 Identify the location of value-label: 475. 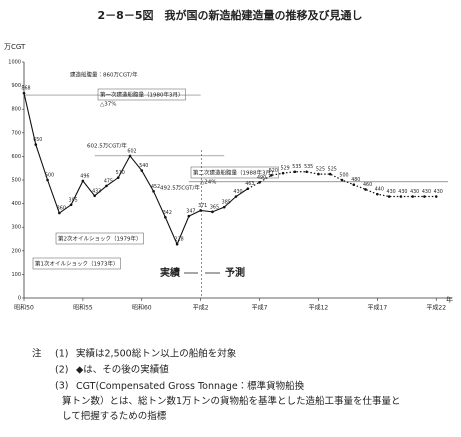
(108, 181).